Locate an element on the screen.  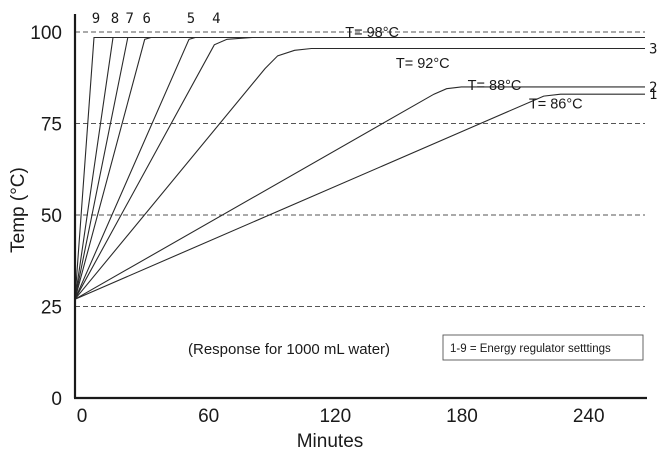
x-axis-title: Minutes is located at coordinates (330, 441).